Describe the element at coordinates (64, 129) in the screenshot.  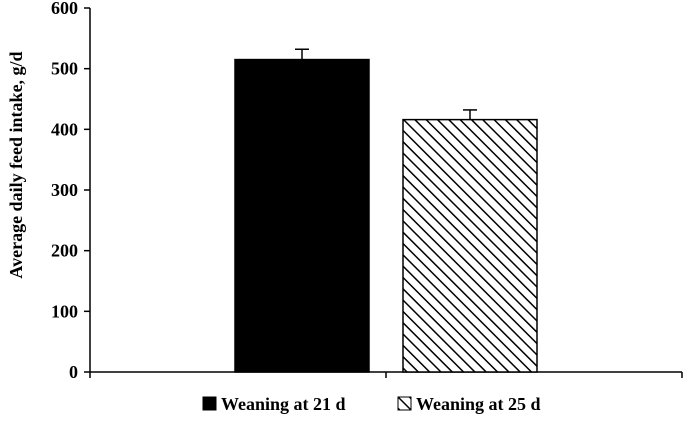
I see `y-tick-label: 400` at that location.